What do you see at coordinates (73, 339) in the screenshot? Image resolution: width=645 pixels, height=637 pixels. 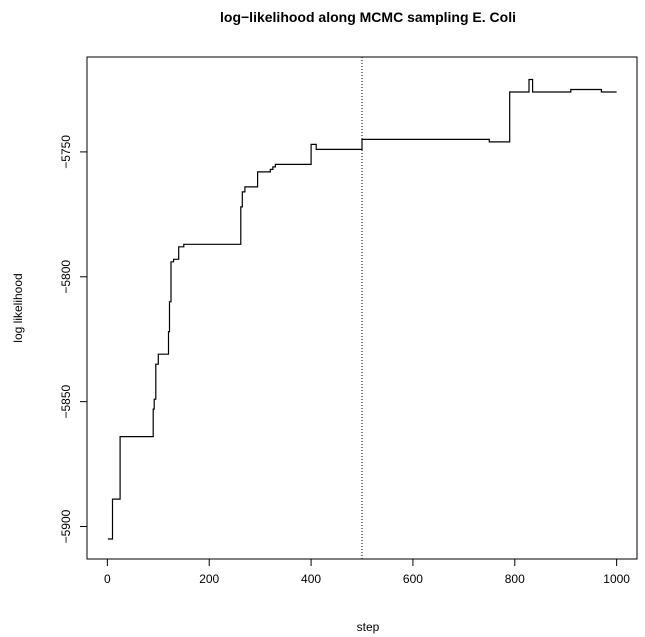 I see `y-axis: −5900 −5850 −5800 −5750` at bounding box center [73, 339].